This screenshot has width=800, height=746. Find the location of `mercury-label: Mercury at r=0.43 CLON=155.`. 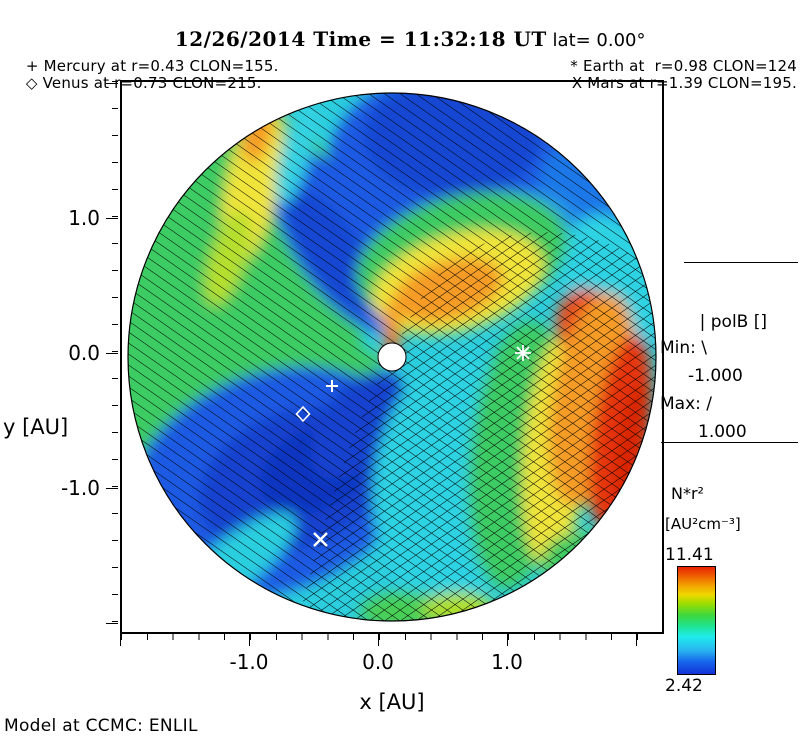

mercury-label: Mercury at r=0.43 CLON=155. is located at coordinates (158, 66).